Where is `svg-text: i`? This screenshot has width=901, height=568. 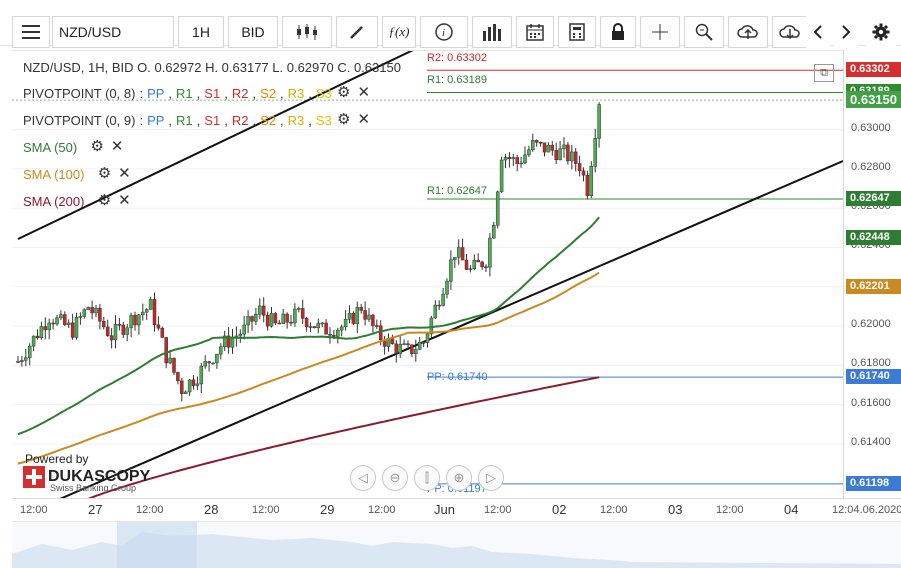
svg-text: i is located at coordinates (443, 33).